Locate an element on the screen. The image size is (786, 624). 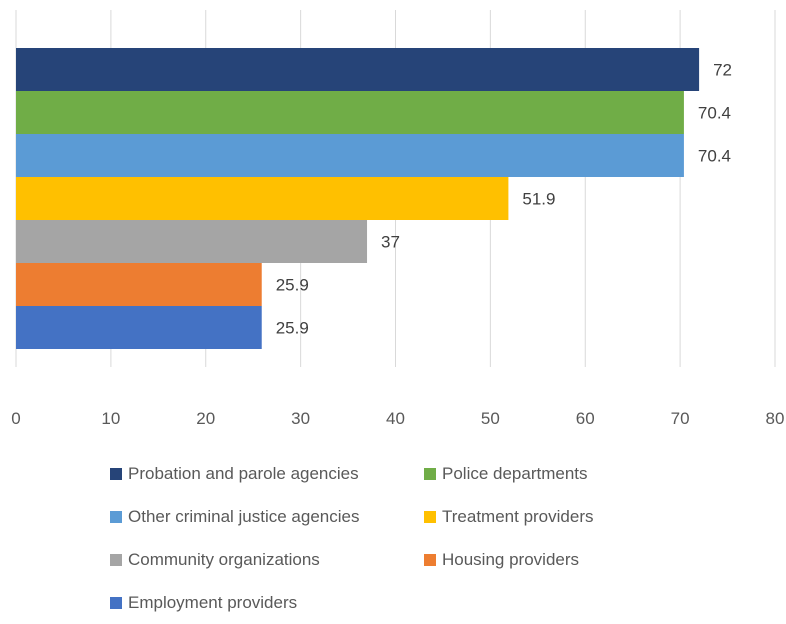
legend-swatch-police is located at coordinates (430, 473).